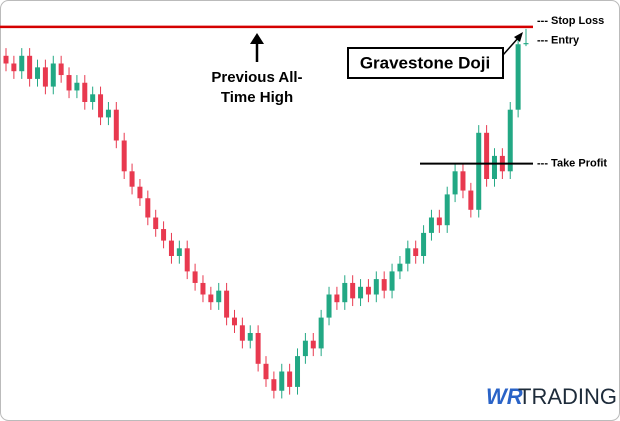 The height and width of the screenshot is (421, 620). I want to click on callout-text: Gravestone Doji, so click(425, 62).